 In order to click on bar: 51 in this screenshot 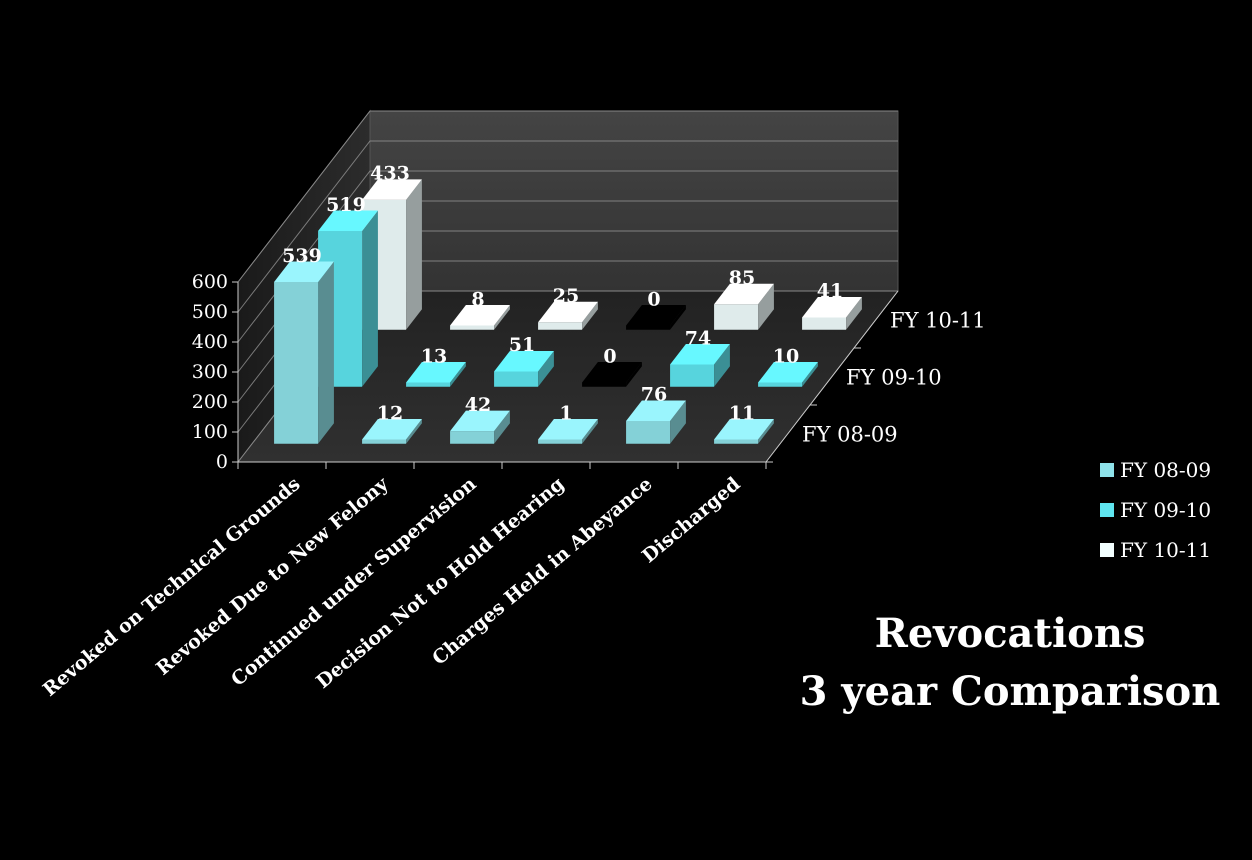, I will do `click(524, 360)`.